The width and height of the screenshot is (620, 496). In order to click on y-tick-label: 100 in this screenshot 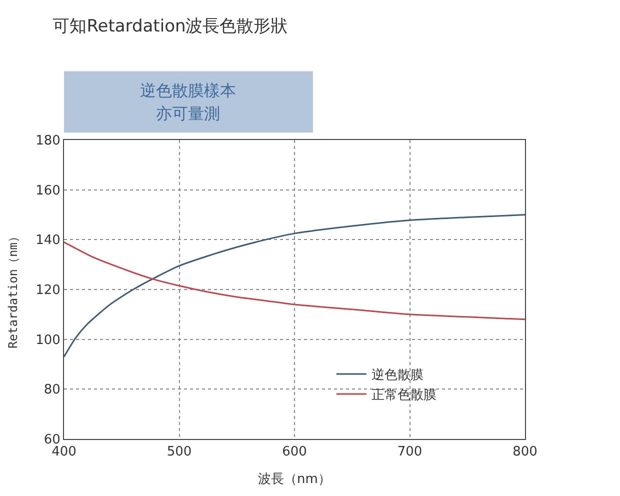, I will do `click(48, 340)`.